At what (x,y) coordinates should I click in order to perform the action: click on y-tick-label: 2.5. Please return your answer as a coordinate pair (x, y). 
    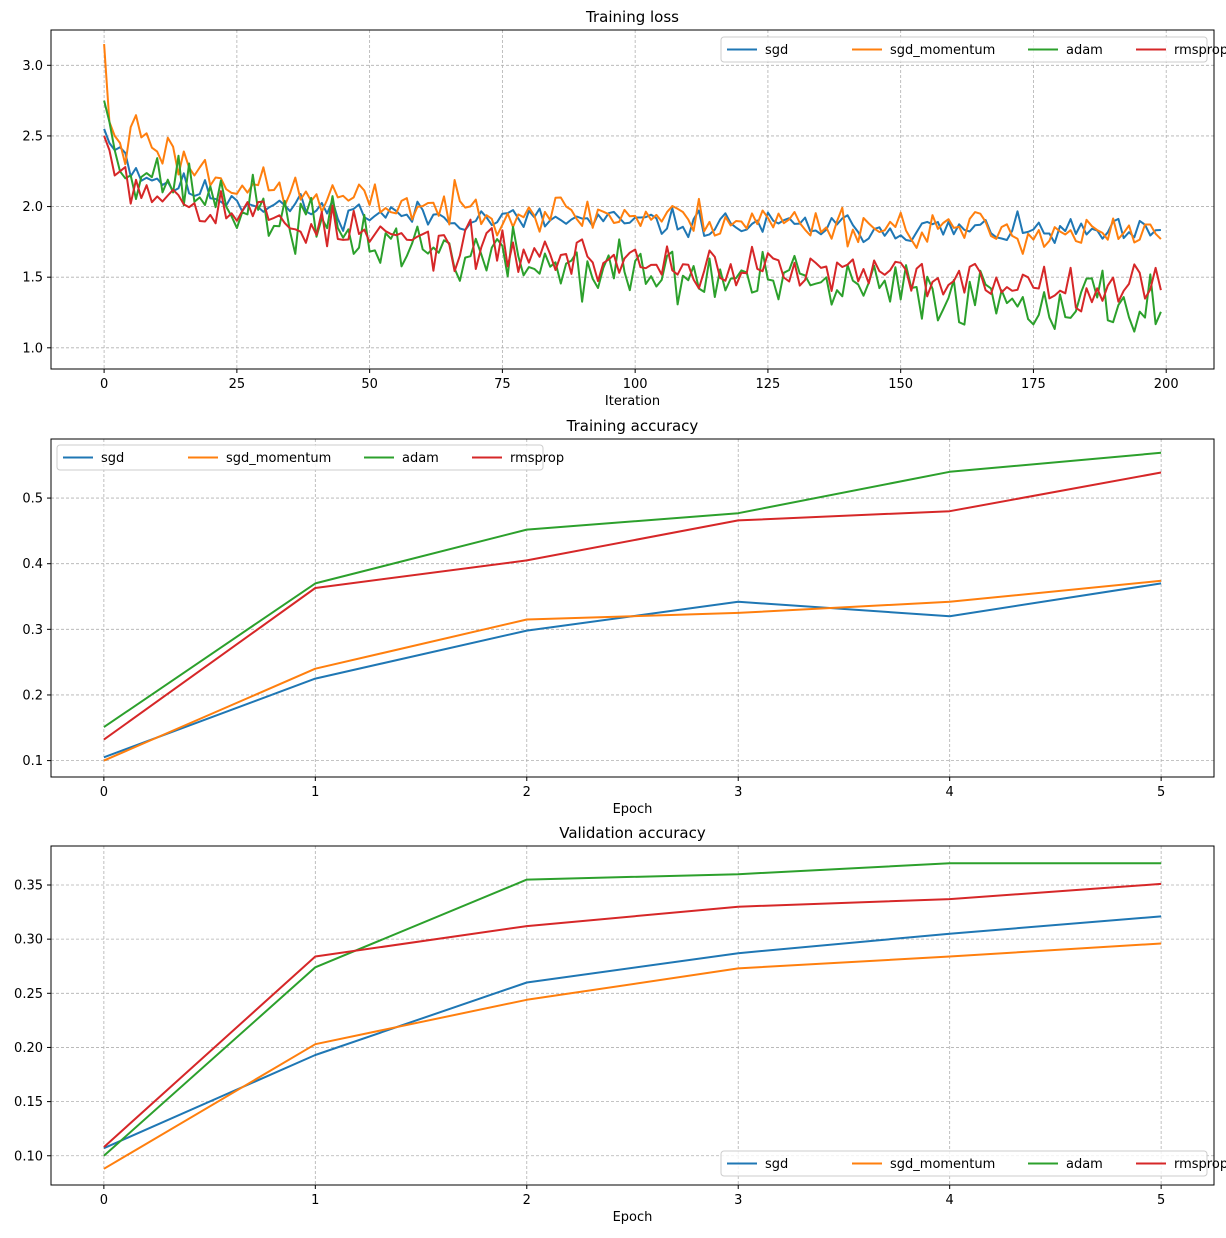
    Looking at the image, I should click on (32, 136).